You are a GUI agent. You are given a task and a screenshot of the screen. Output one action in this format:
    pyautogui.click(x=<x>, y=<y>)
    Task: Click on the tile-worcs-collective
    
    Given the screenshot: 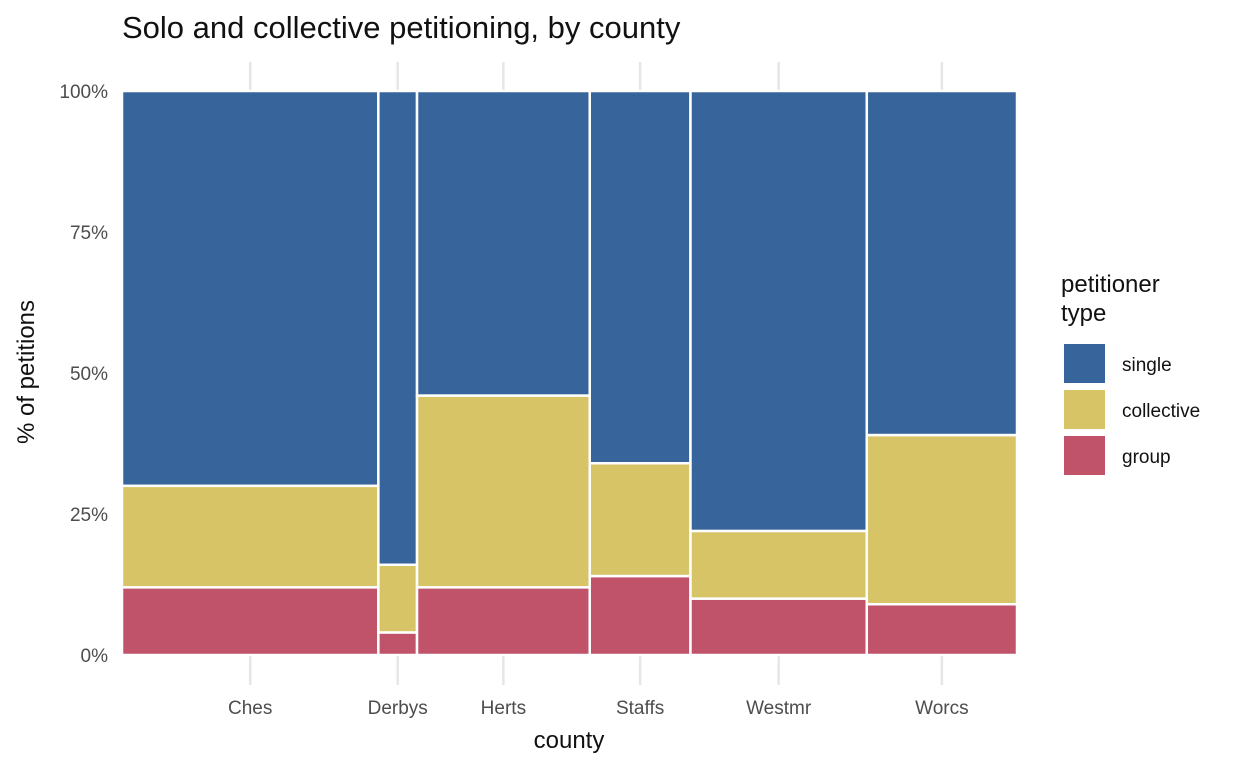 What is the action you would take?
    pyautogui.click(x=942, y=519)
    